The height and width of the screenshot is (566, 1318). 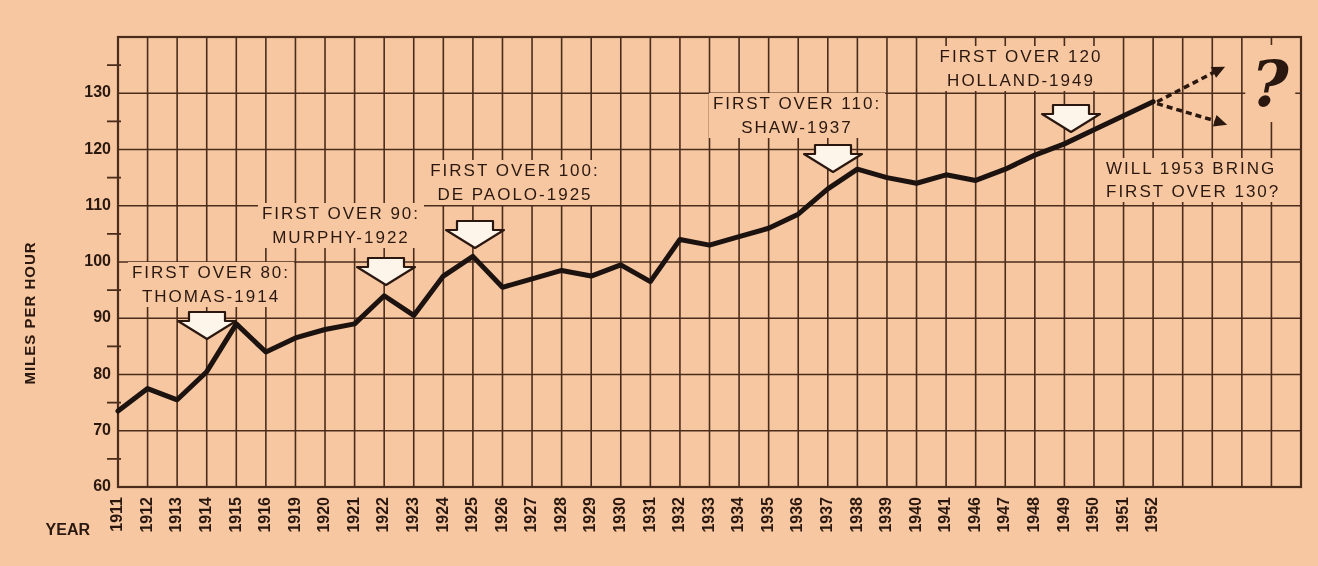 I want to click on x-tick-label: 1933, so click(x=708, y=514).